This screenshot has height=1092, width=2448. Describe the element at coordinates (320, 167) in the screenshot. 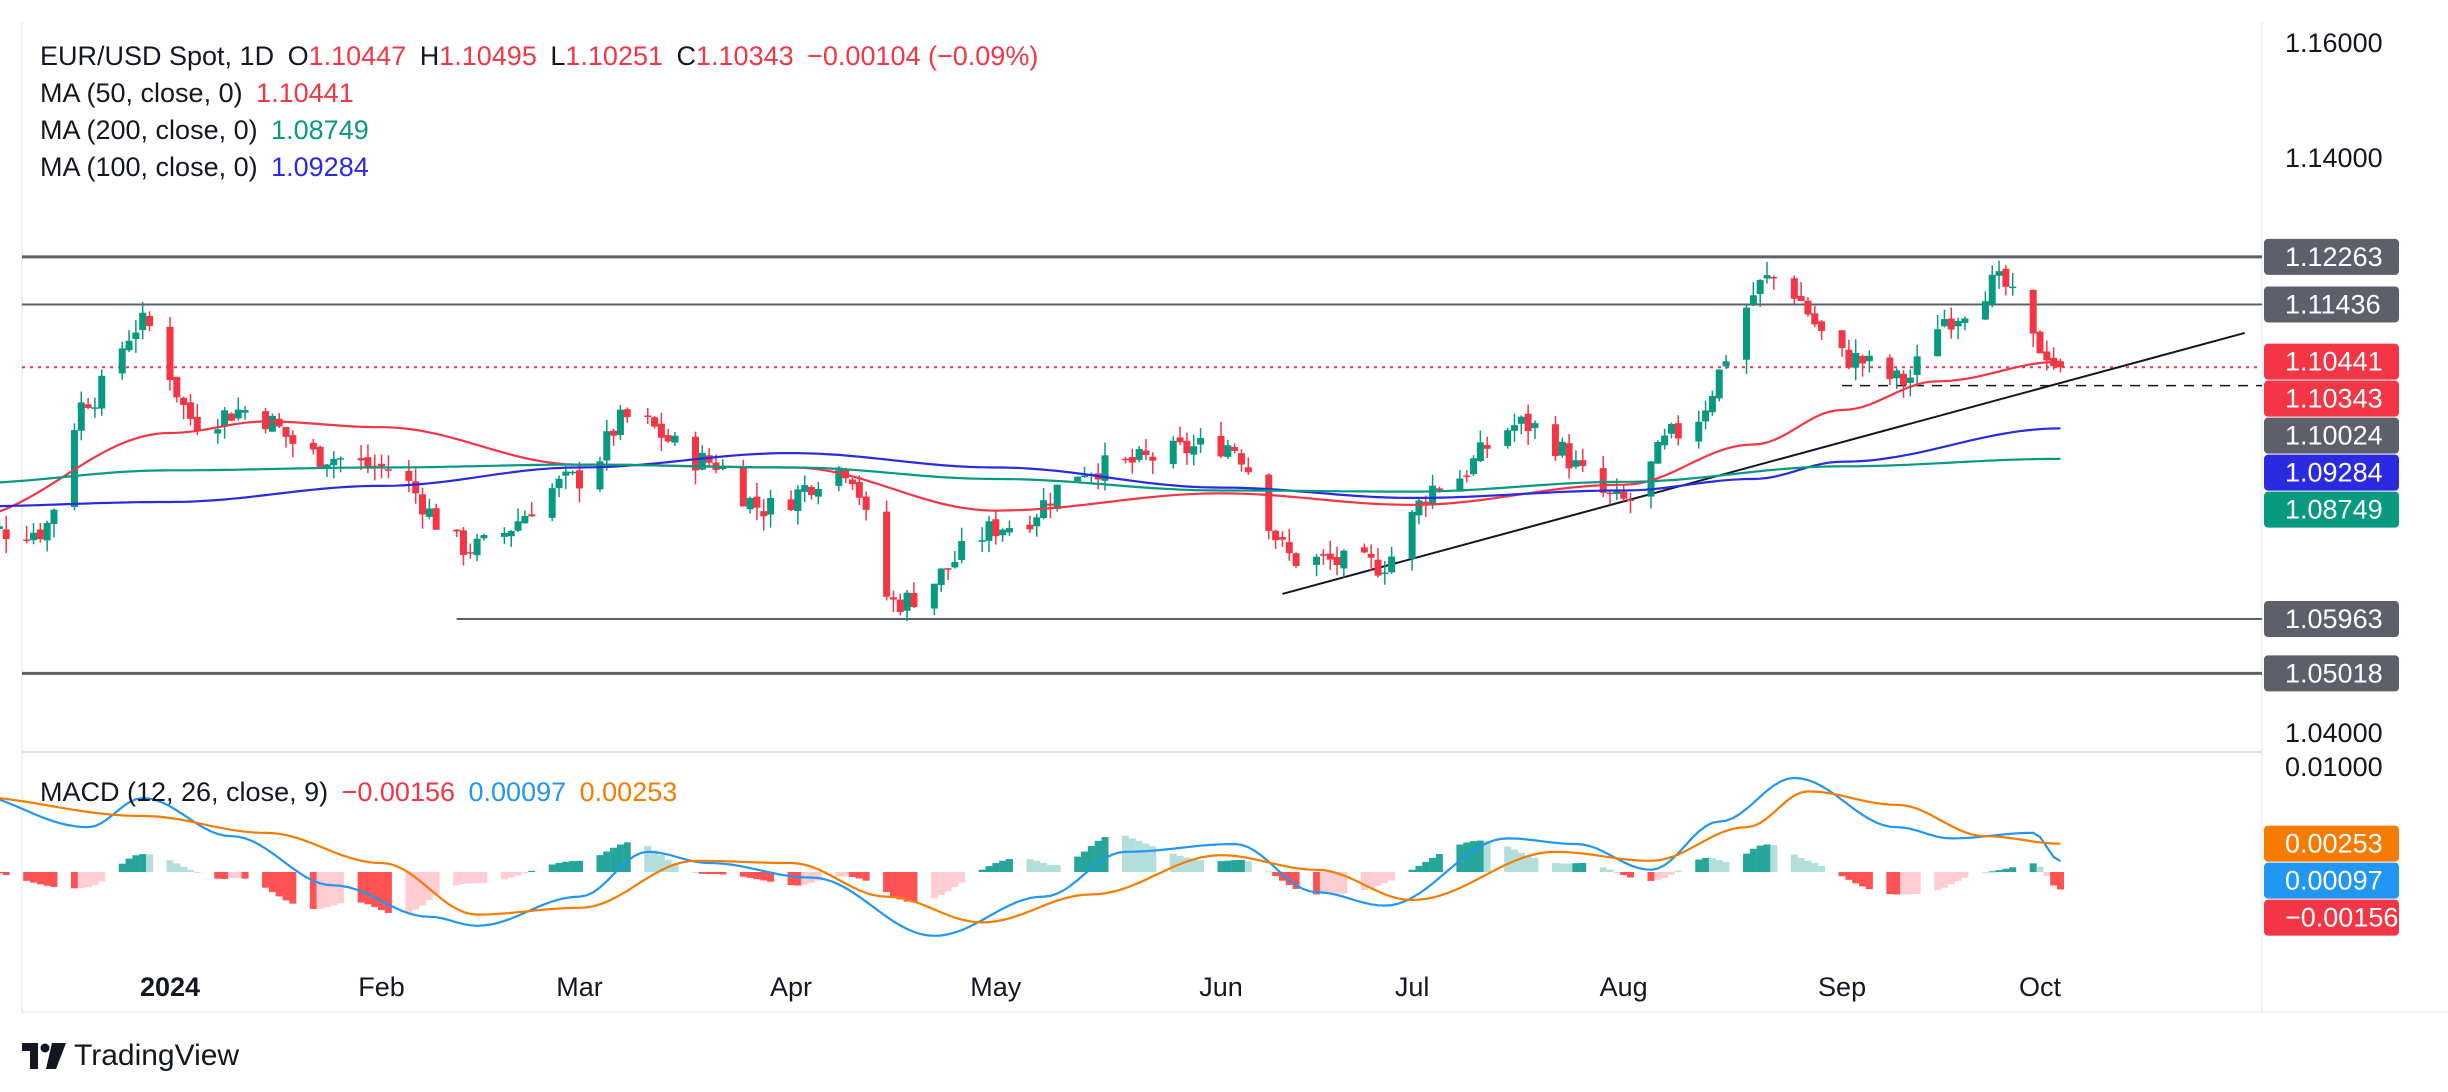

I see `ma100-value: 1.09284` at that location.